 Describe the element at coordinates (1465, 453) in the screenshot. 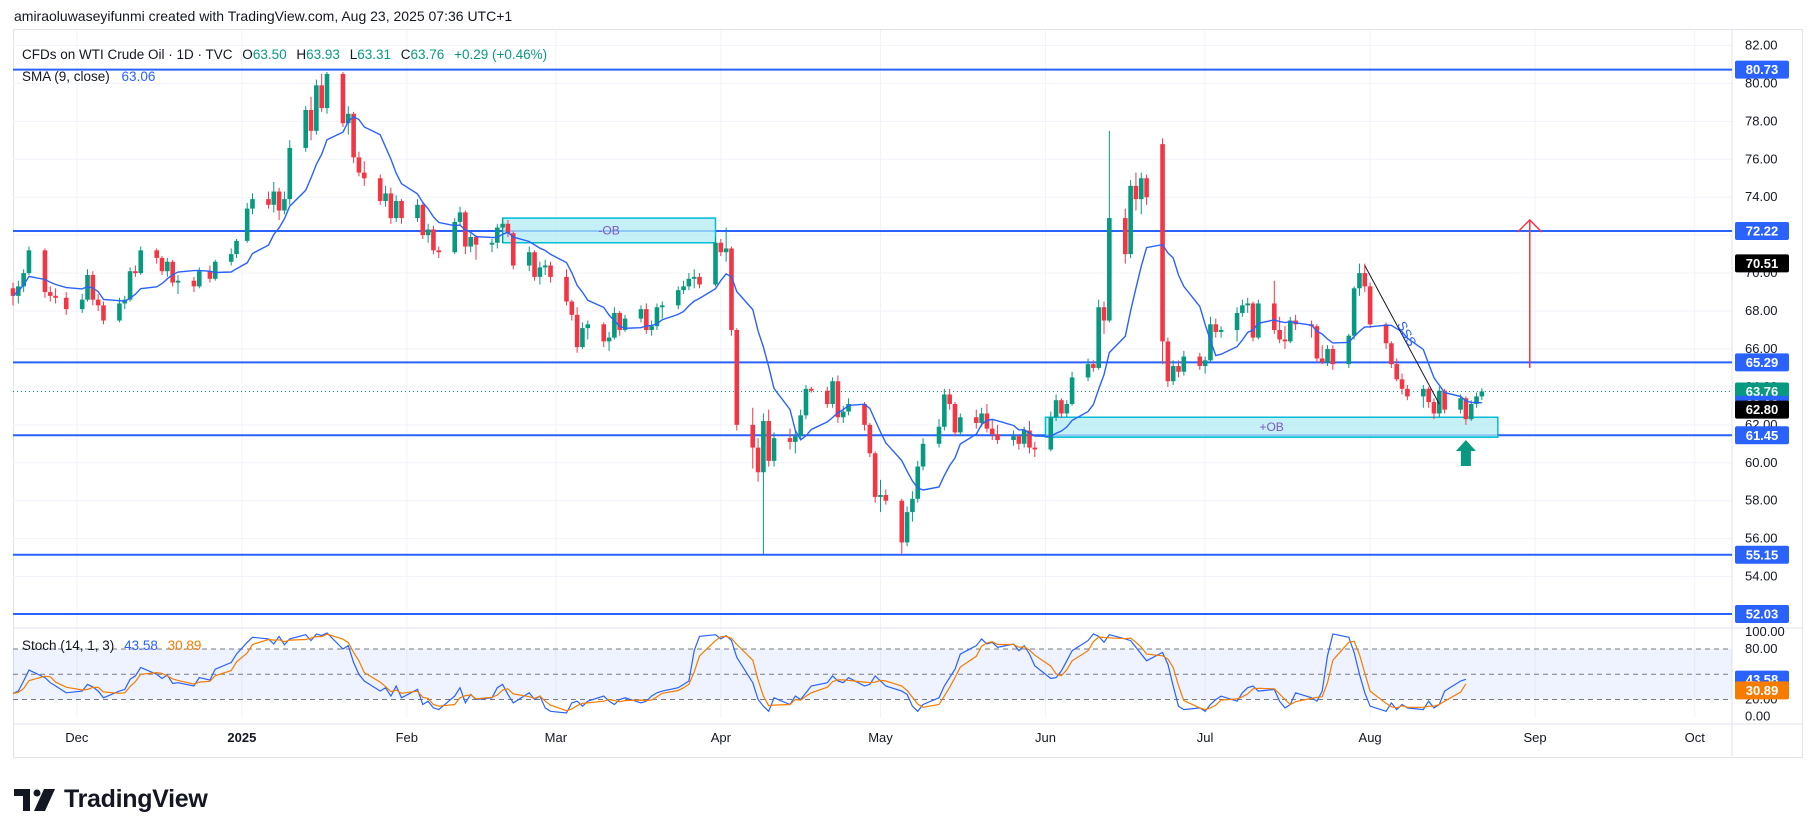

I see `buy-arrow` at that location.